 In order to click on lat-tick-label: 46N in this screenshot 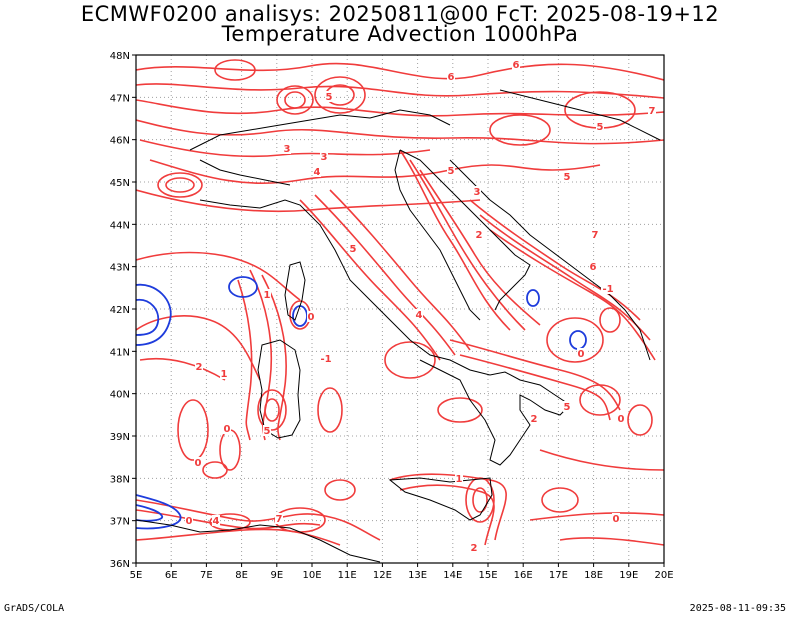, I will do `click(120, 141)`.